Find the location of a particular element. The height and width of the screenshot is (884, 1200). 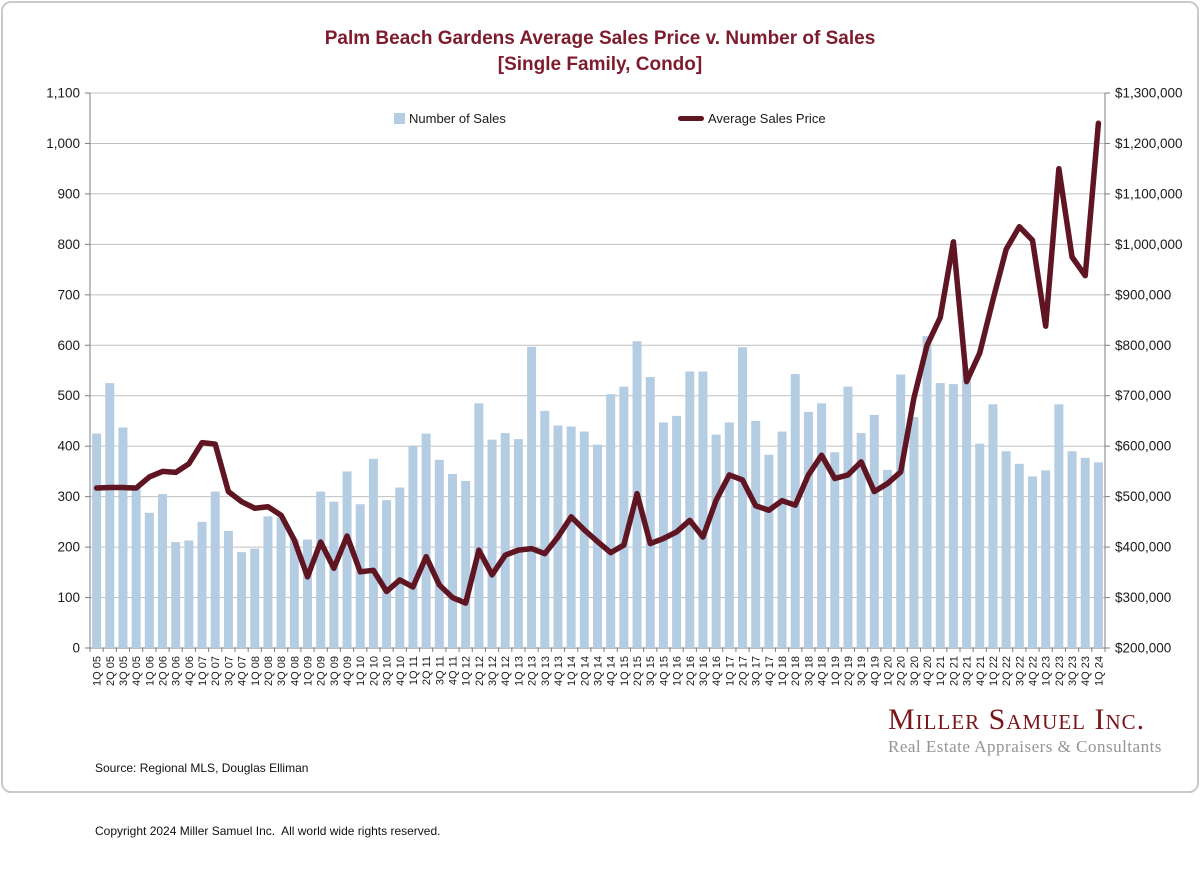

svg-text: 2Q 17 is located at coordinates (744, 671).